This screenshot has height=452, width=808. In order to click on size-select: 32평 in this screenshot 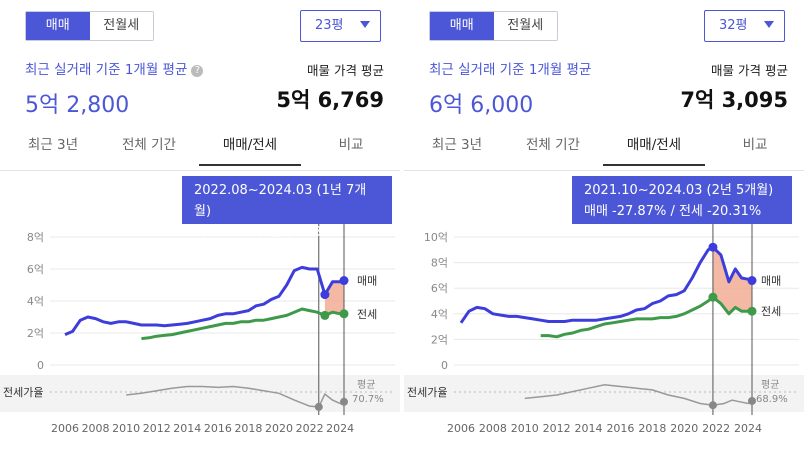, I will do `click(744, 26)`.